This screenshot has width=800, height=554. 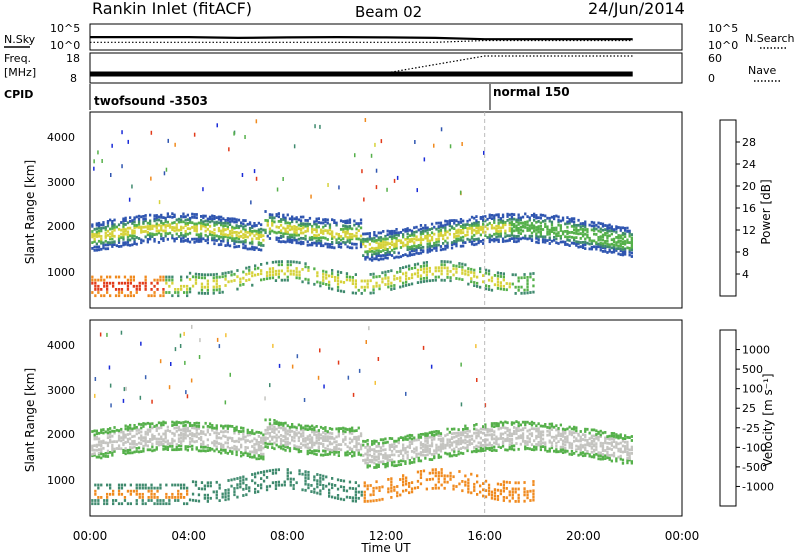 What do you see at coordinates (90, 536) in the screenshot?
I see `time-tick-0: 00:00` at bounding box center [90, 536].